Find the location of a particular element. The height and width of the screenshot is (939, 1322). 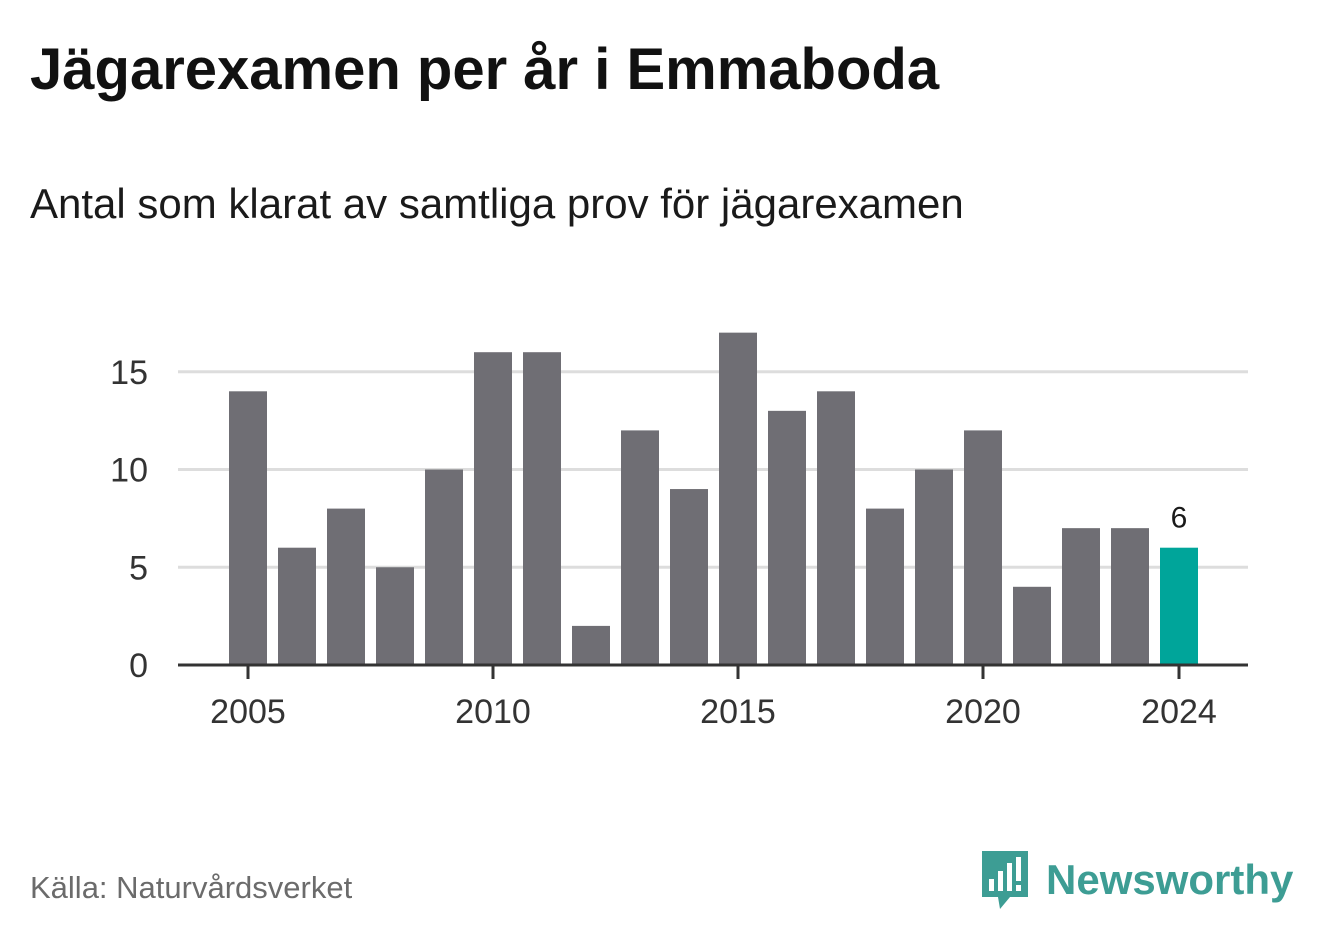

axes is located at coordinates (713, 671).